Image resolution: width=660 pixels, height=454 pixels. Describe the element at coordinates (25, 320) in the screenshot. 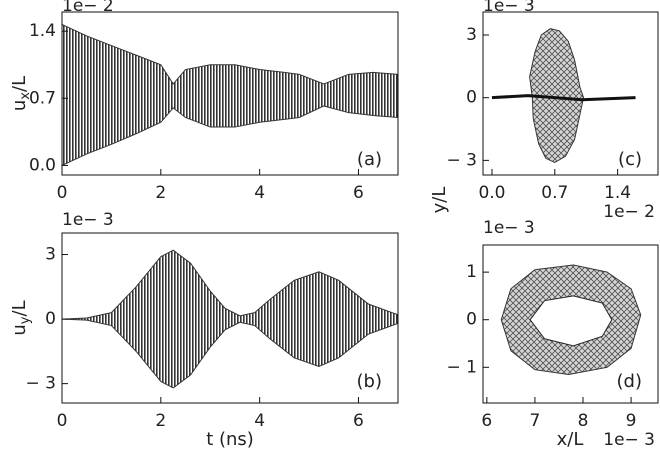

I see `y-axis-label-part: y` at that location.